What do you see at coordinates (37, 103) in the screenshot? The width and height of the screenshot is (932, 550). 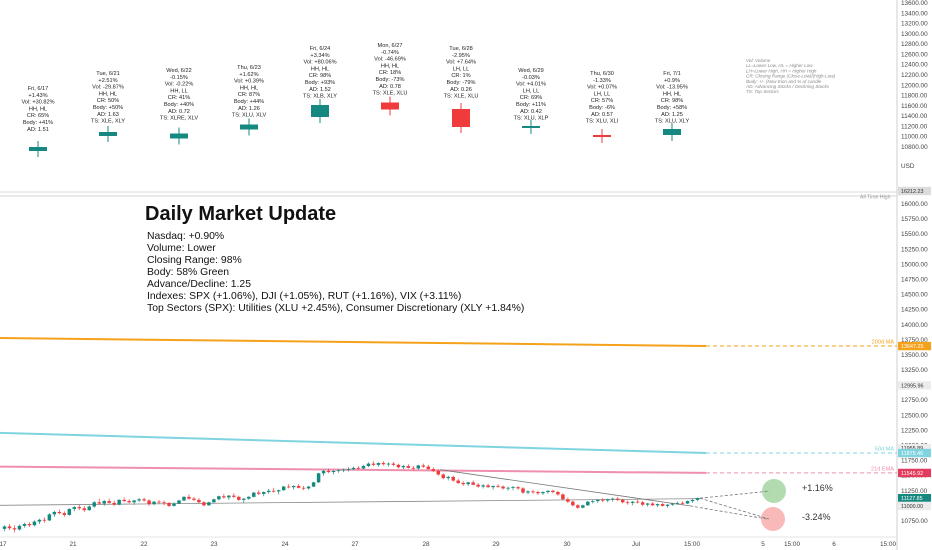 I see `day-card-line: Vol: +30.82%` at bounding box center [37, 103].